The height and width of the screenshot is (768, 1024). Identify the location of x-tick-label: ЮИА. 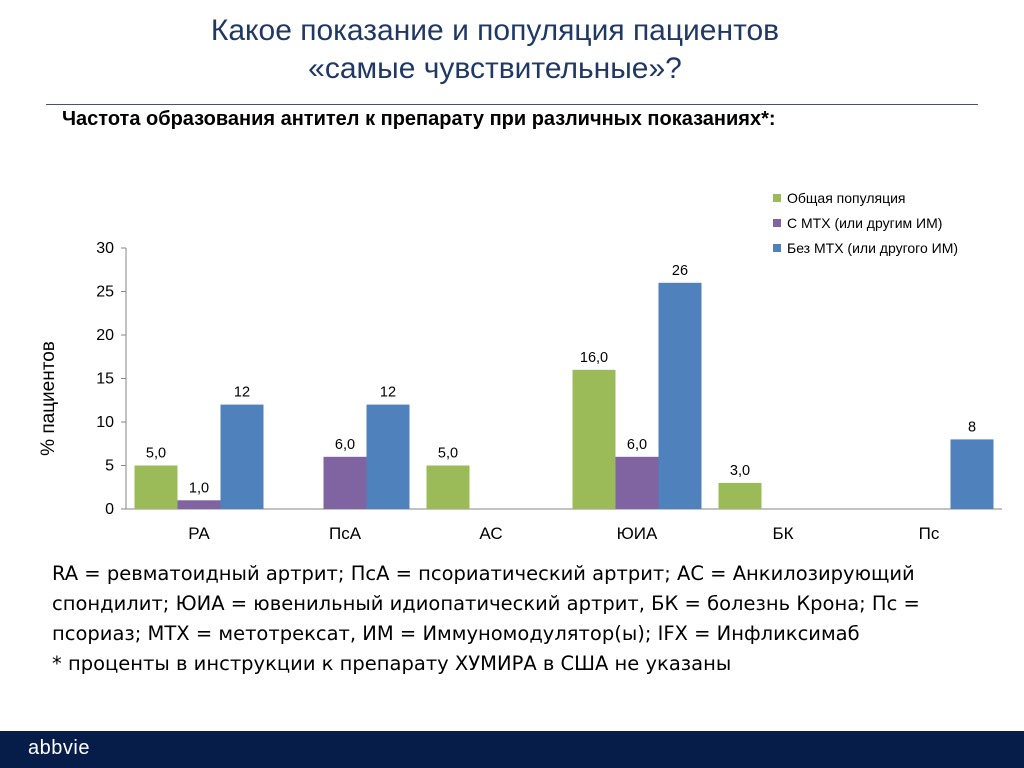
(637, 533).